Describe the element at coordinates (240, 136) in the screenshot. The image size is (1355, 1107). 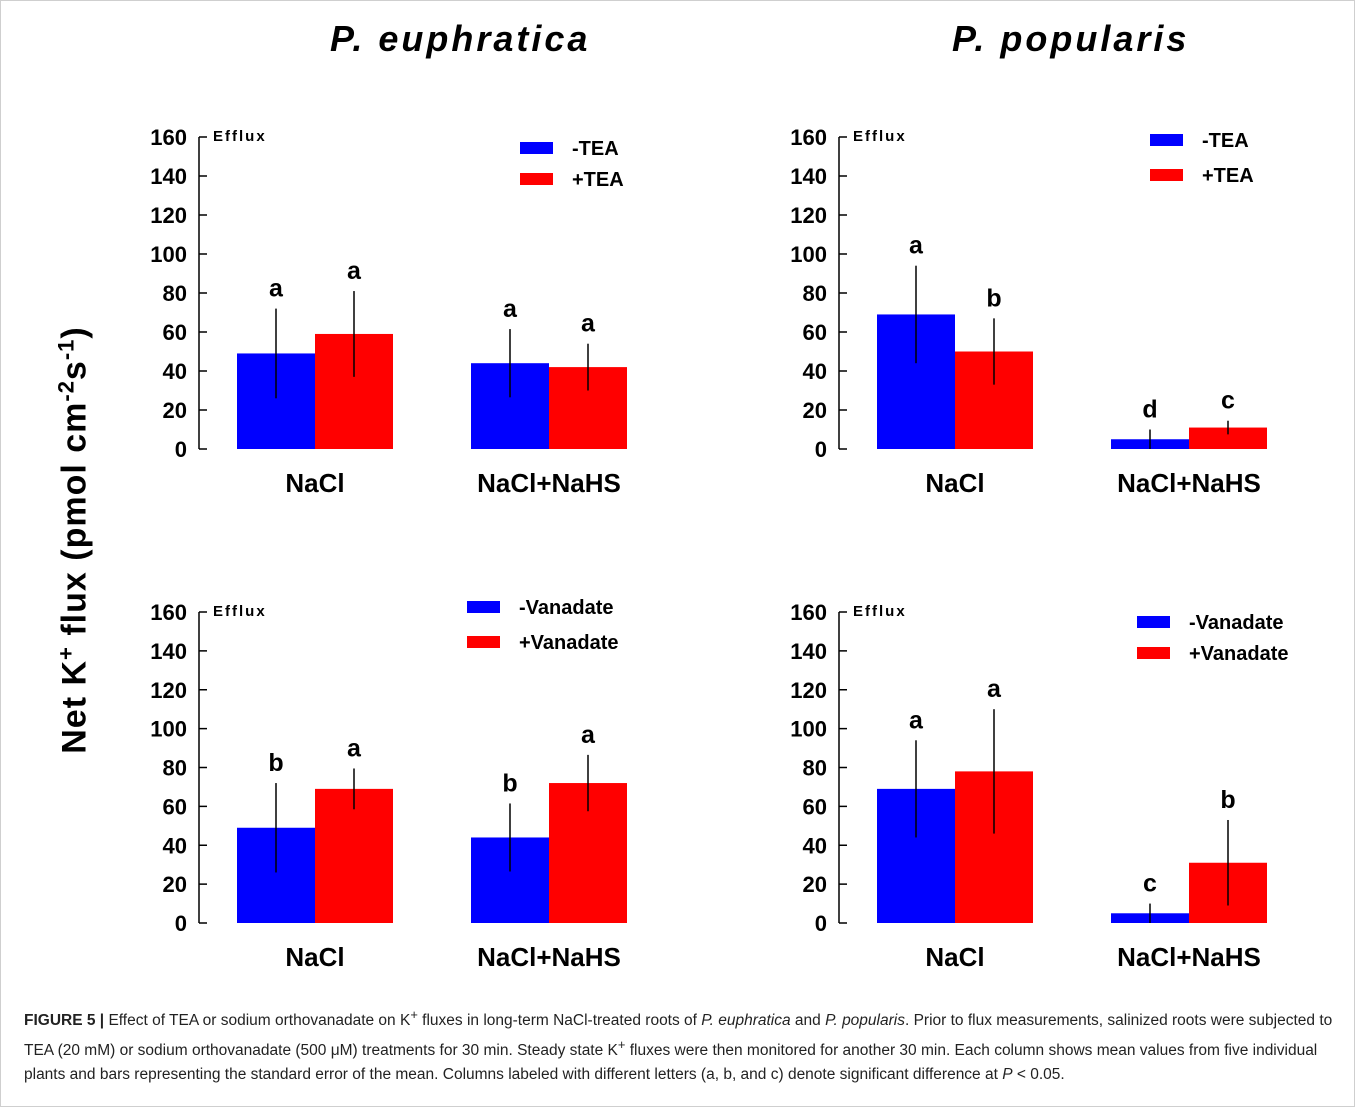
I see `panel-top-left-efflux-label: Efflux` at that location.